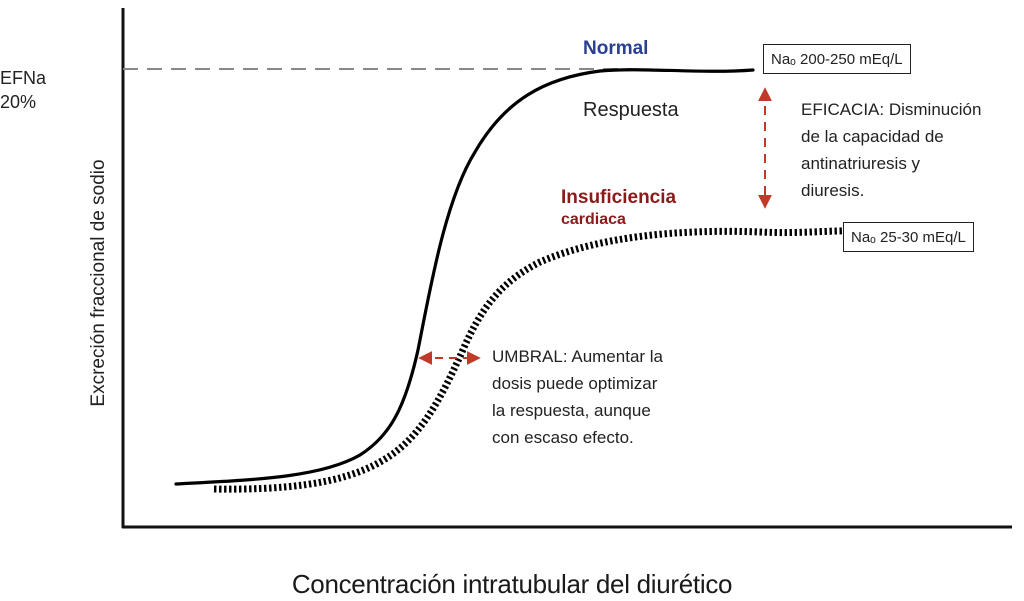 The height and width of the screenshot is (601, 1024). I want to click on eficacia-line: de la capacidad de, so click(872, 136).